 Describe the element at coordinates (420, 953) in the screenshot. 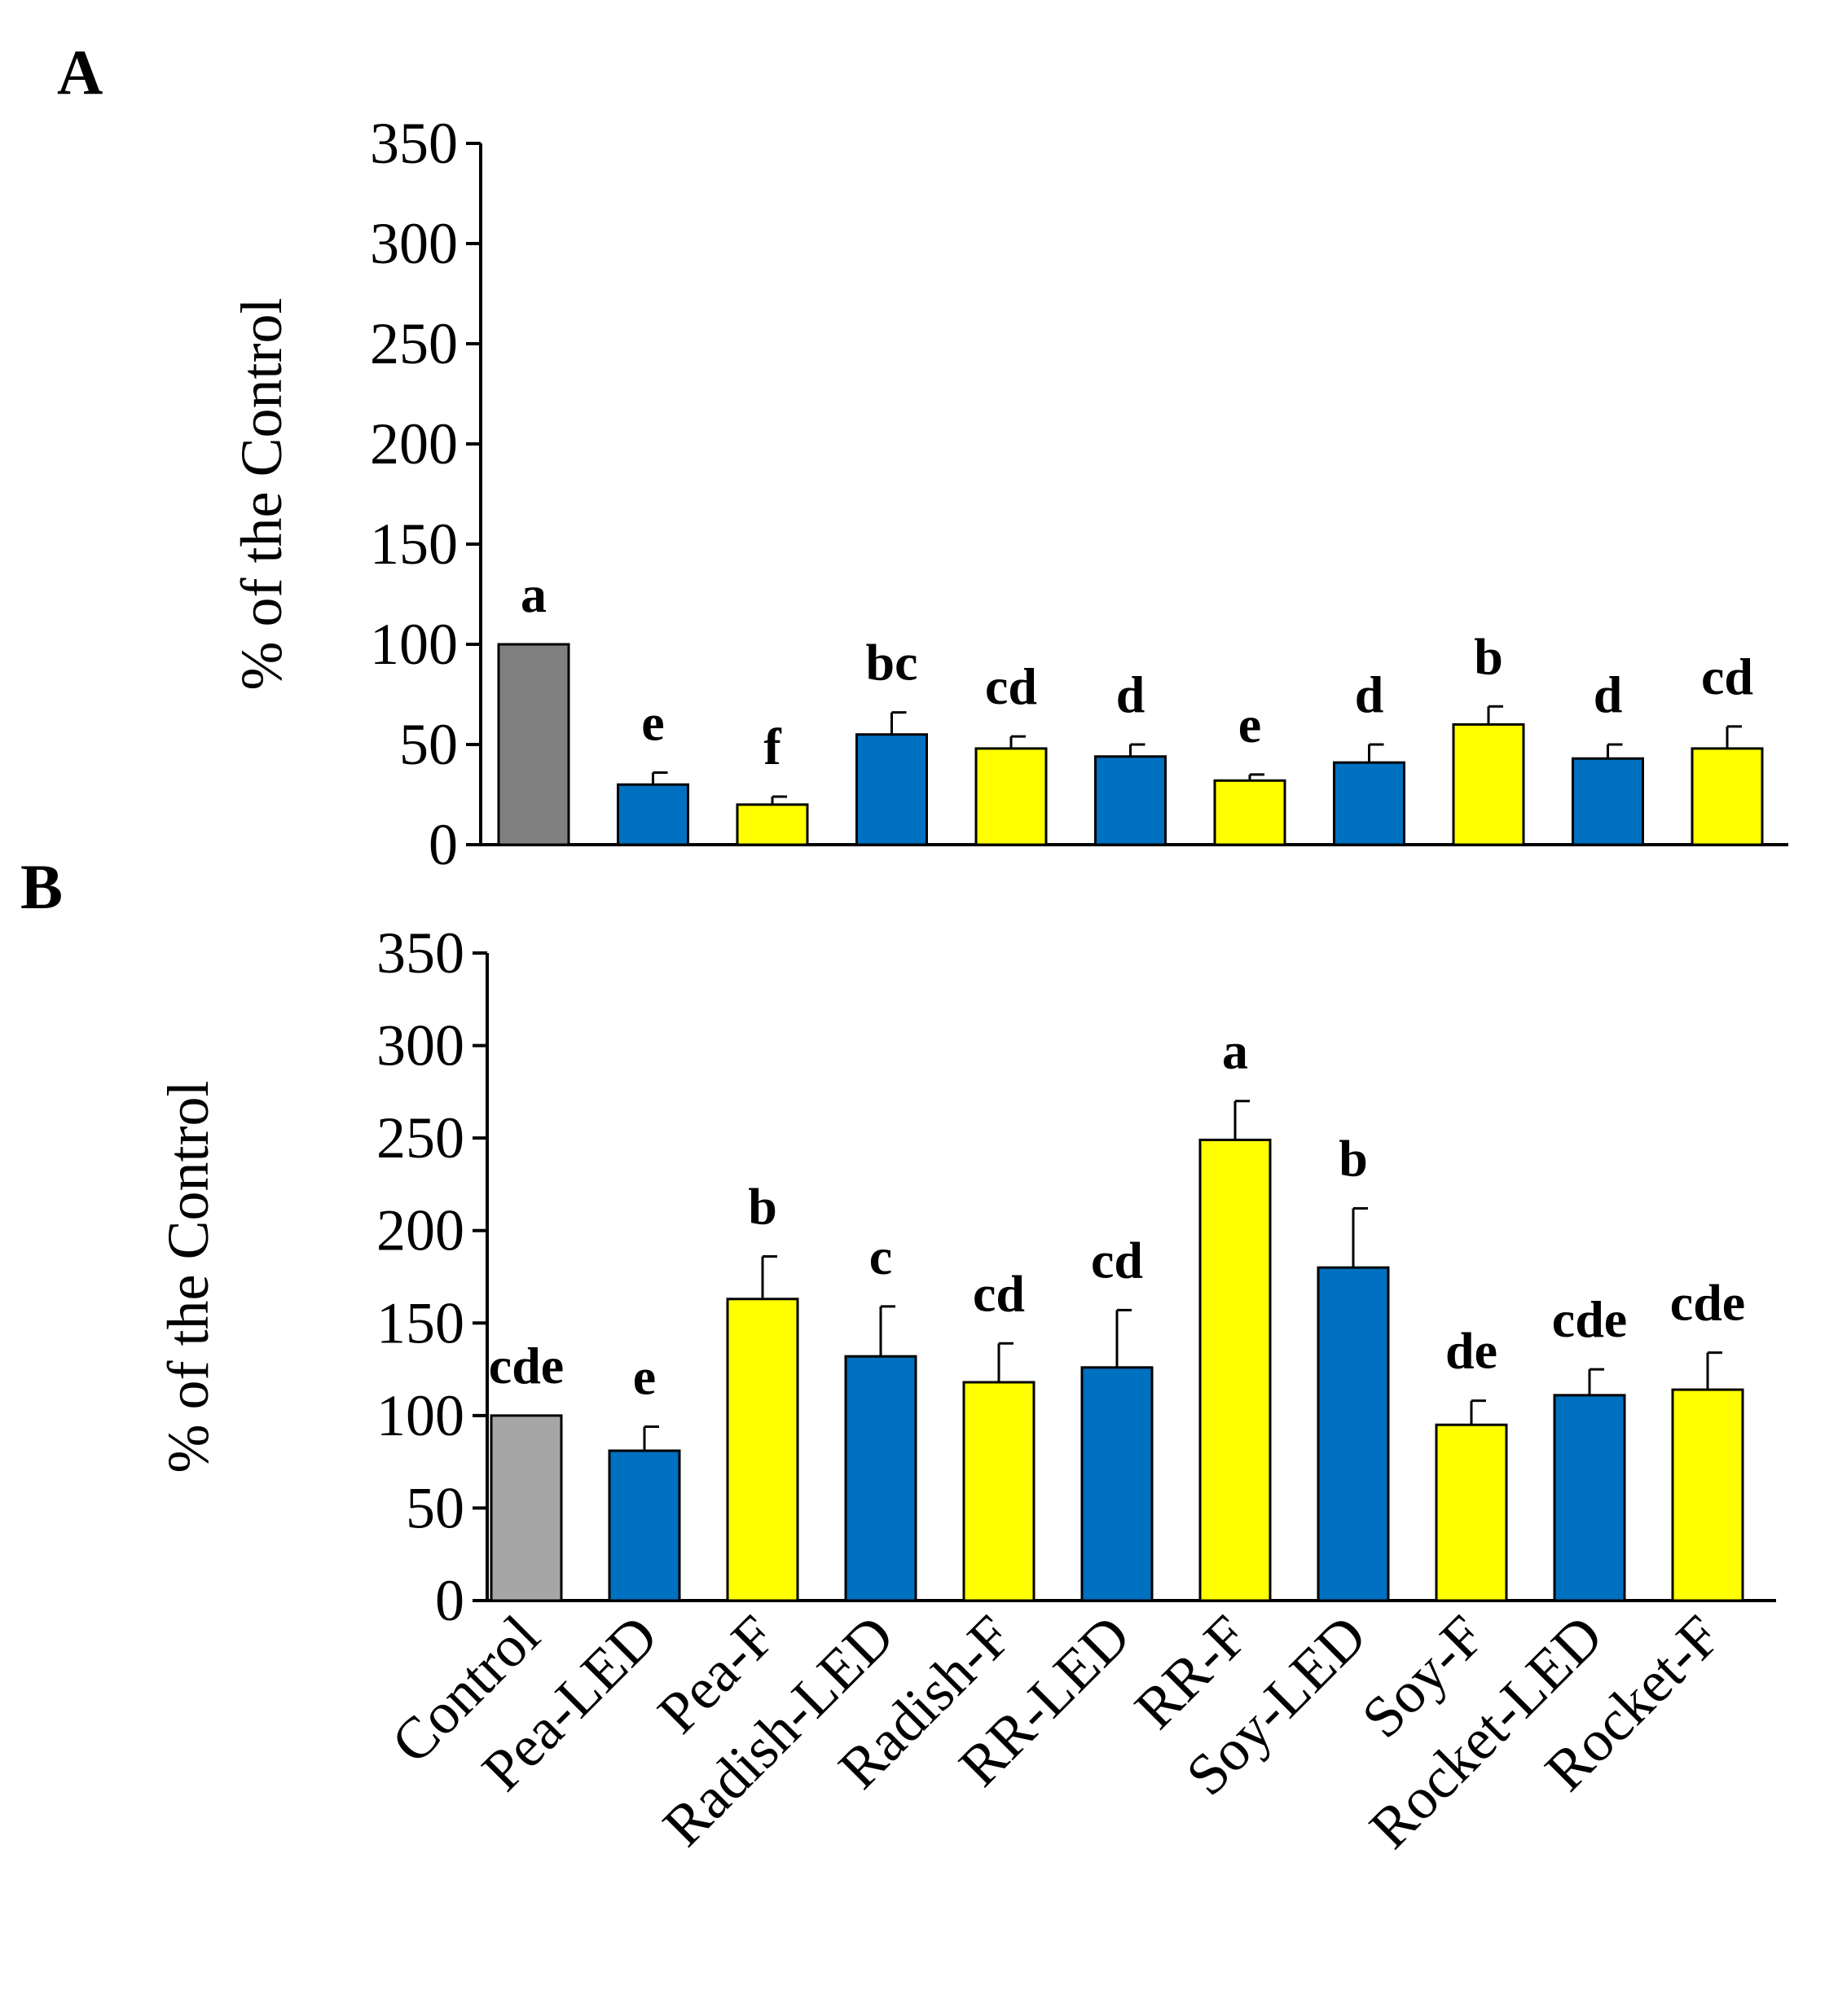

I see `panel-b-y-tick-label: 350` at that location.